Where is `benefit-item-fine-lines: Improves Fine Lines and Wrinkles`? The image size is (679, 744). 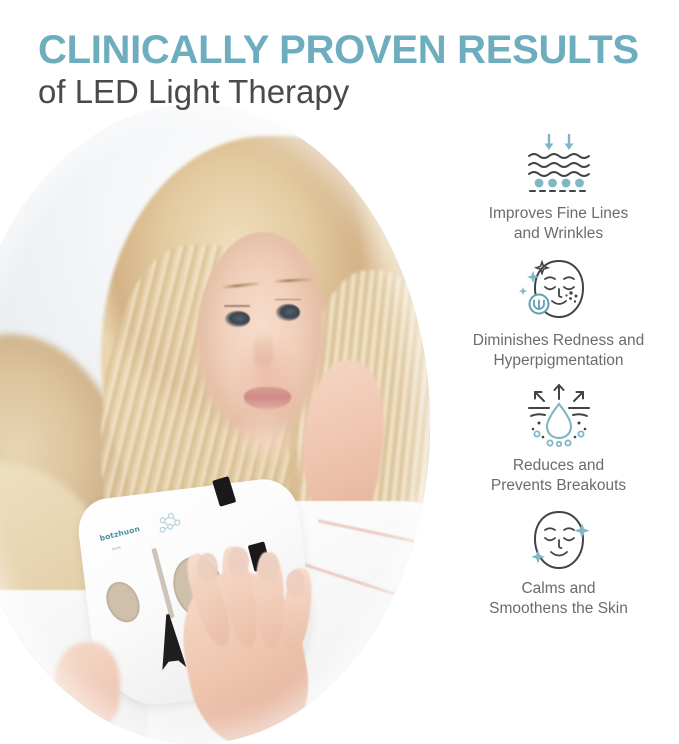 benefit-item-fine-lines: Improves Fine Lines and Wrinkles is located at coordinates (558, 186).